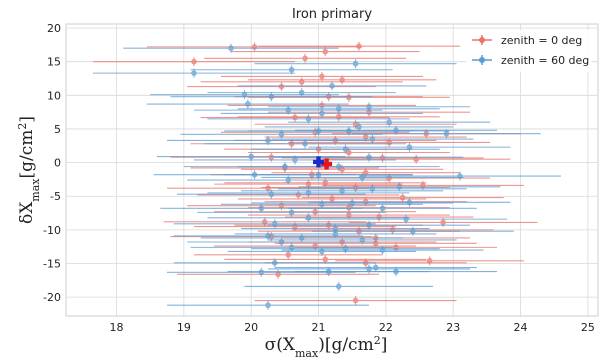 The width and height of the screenshot is (612, 358). What do you see at coordinates (319, 327) in the screenshot?
I see `x-tick-label: 21` at bounding box center [319, 327].